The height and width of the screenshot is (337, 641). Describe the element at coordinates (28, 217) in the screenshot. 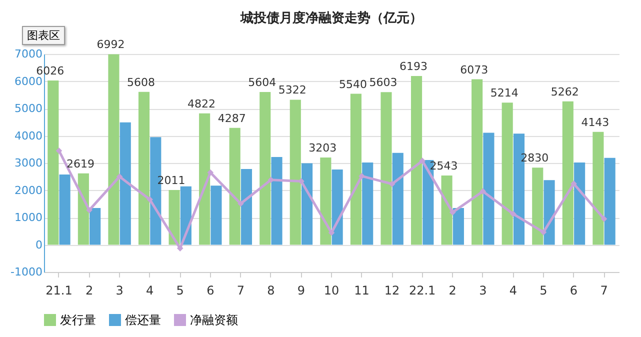

I see `y-tick-label: 1000` at that location.